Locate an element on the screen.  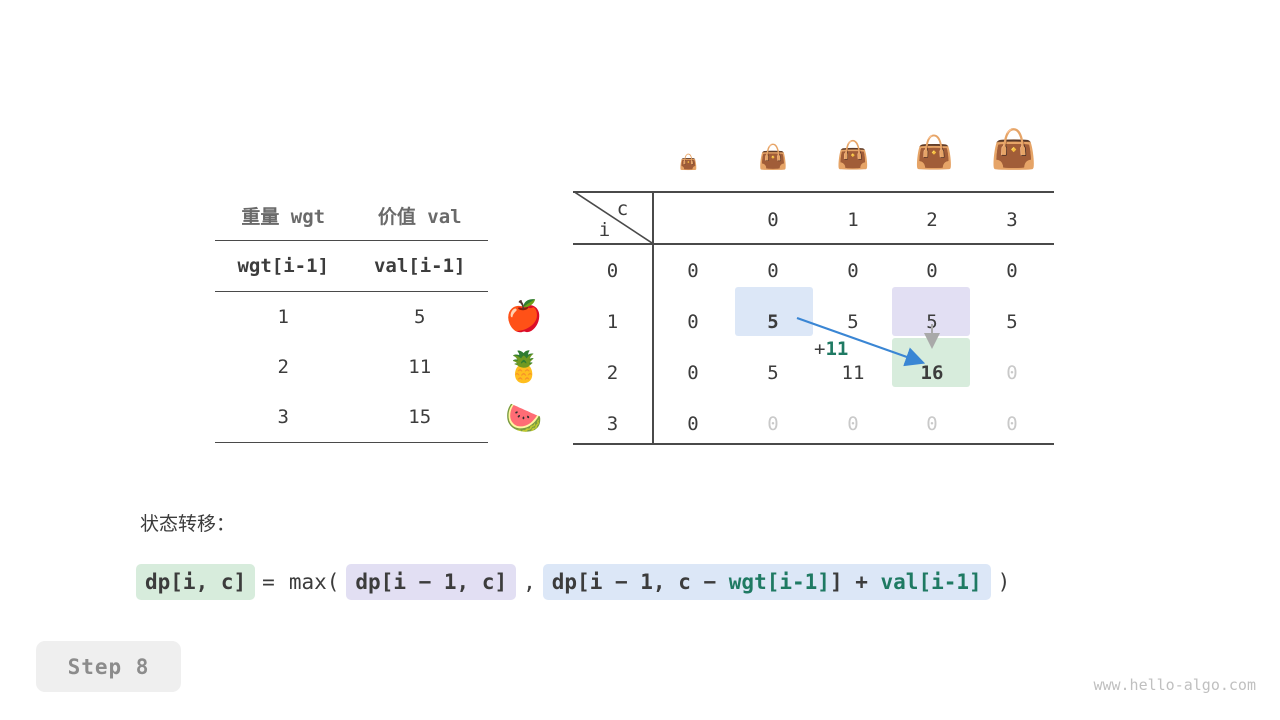
left-table-header-wgt: 重量 wgt is located at coordinates (283, 215).